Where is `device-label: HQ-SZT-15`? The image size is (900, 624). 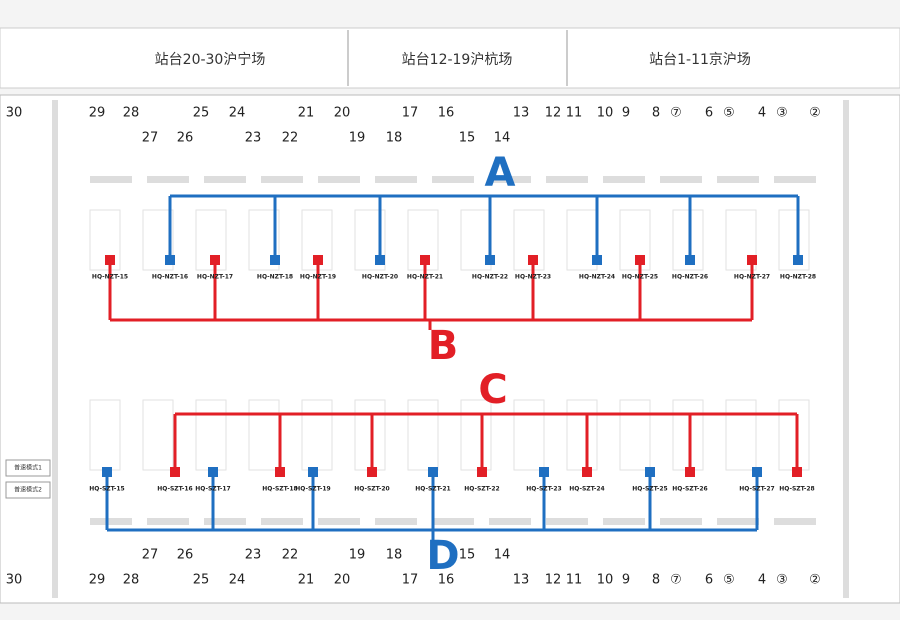 device-label: HQ-SZT-15 is located at coordinates (106, 489).